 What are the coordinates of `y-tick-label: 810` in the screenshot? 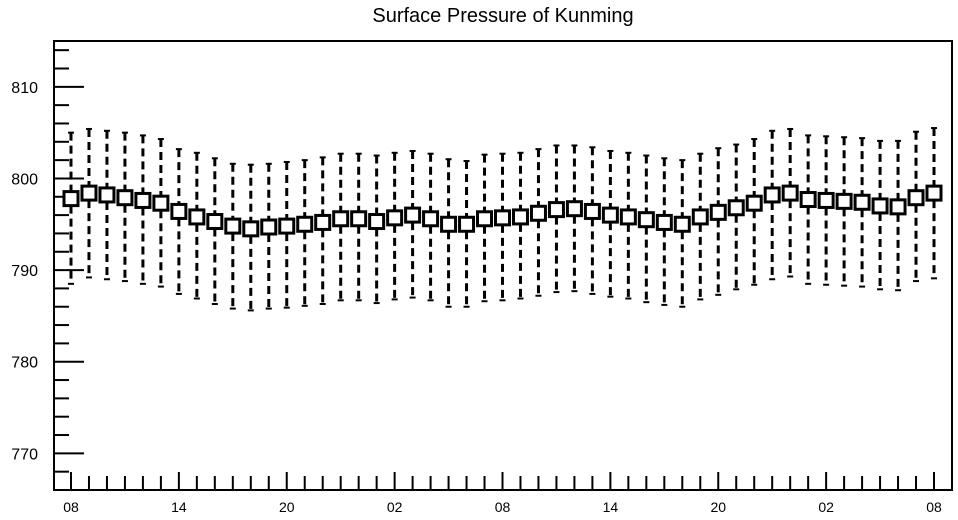 It's located at (24, 88).